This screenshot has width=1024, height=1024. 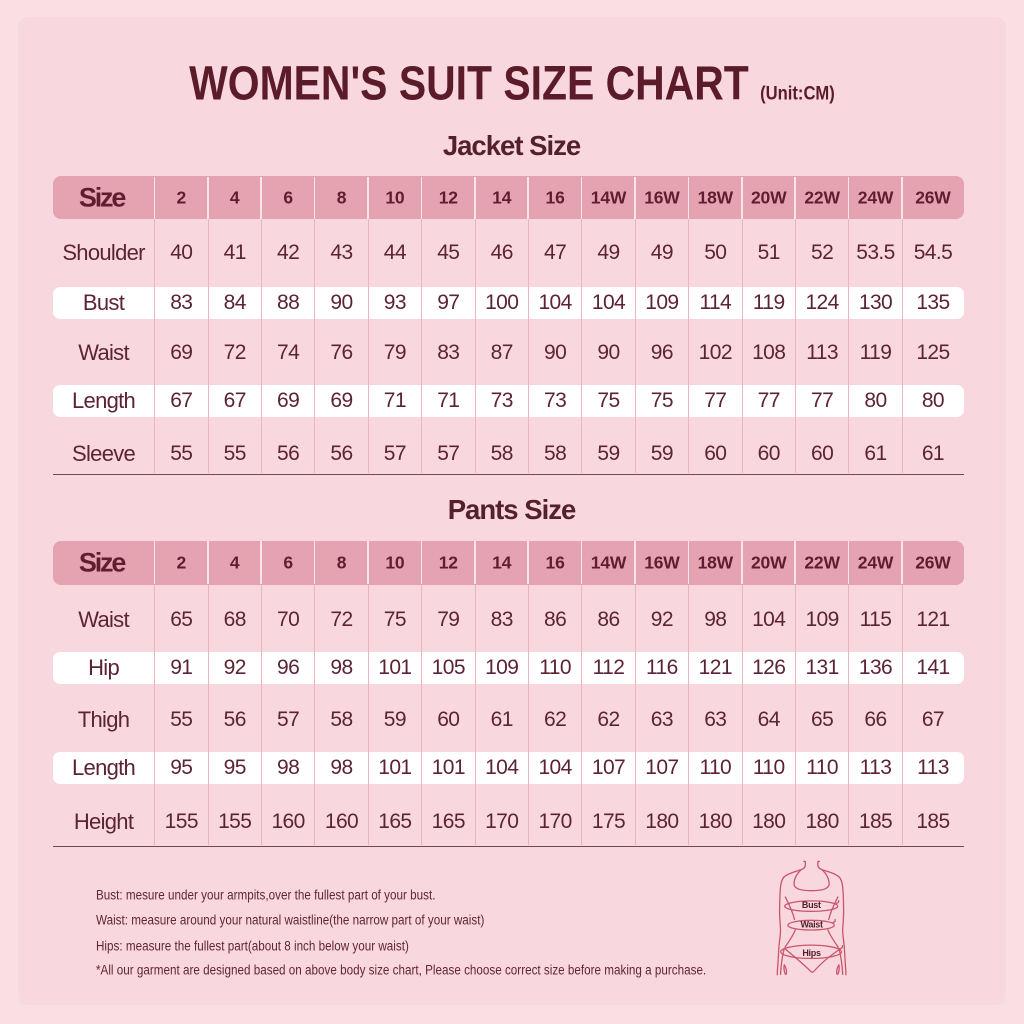 I want to click on svg-text: Bust, so click(x=811, y=905).